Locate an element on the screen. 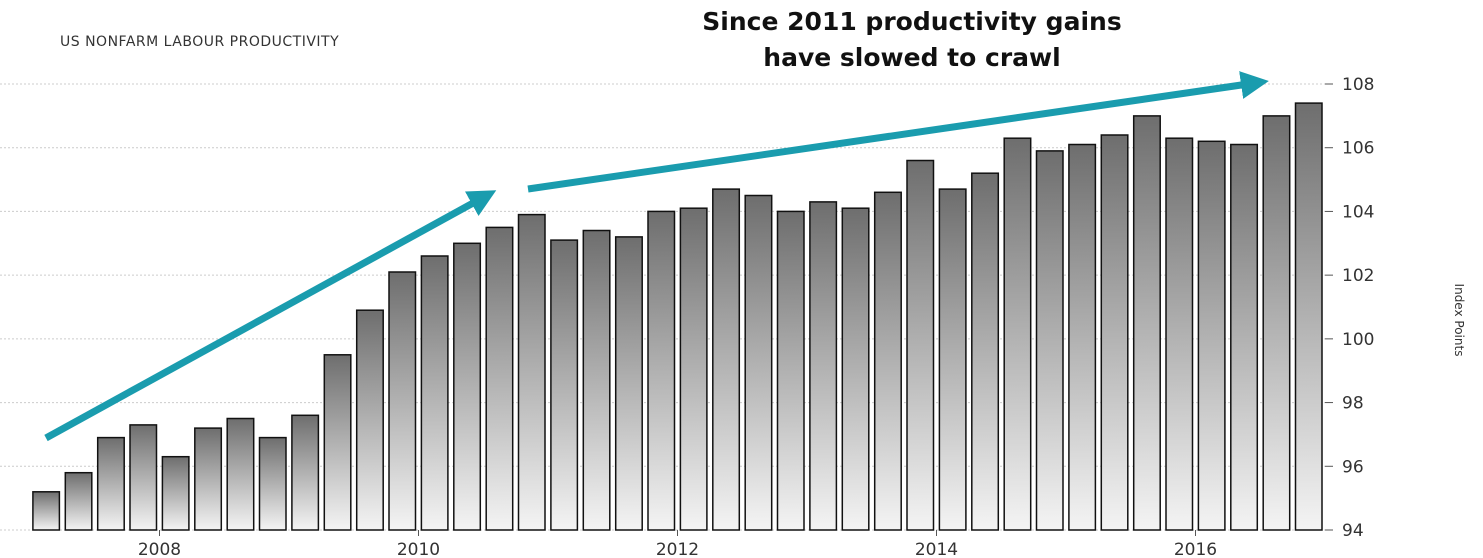 The image size is (1483, 558). ytick-label-106: 106 is located at coordinates (1358, 149).